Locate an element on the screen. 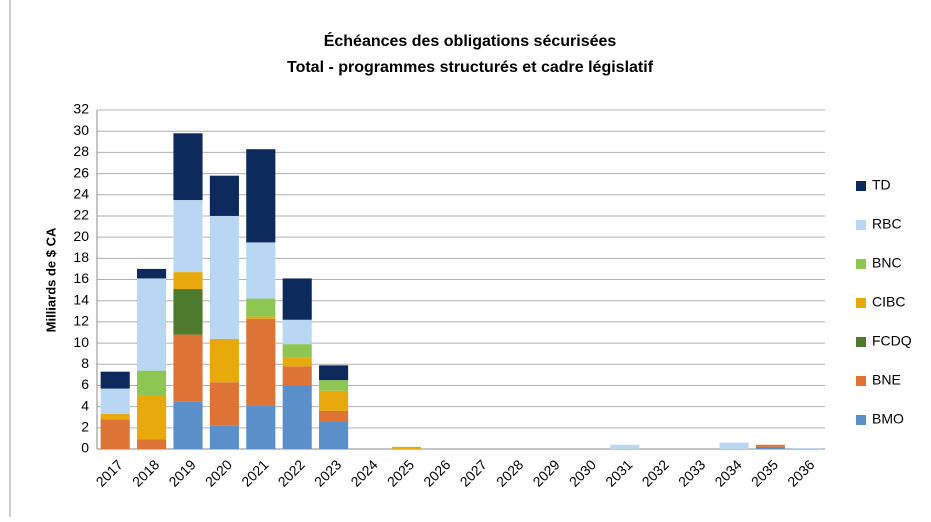  legend-label: BNE is located at coordinates (886, 380).